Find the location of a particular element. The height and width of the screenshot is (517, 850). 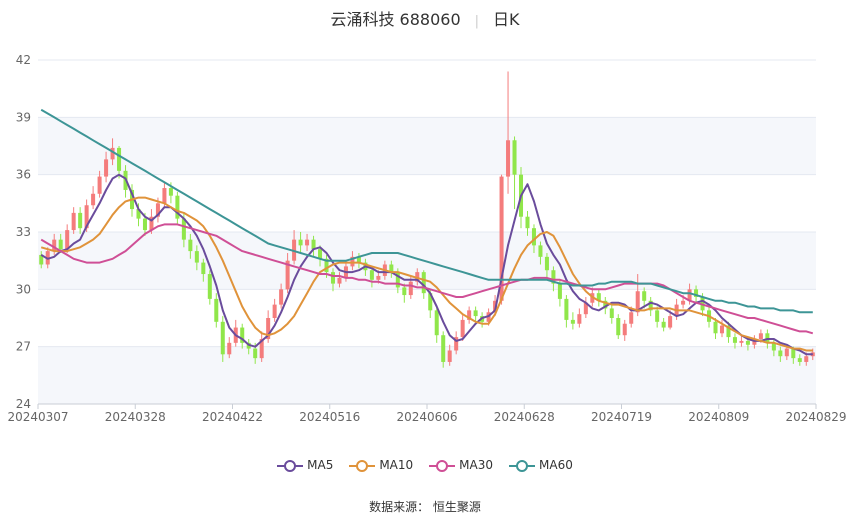

data-source: 数据来源： 恒生聚源 is located at coordinates (425, 507).